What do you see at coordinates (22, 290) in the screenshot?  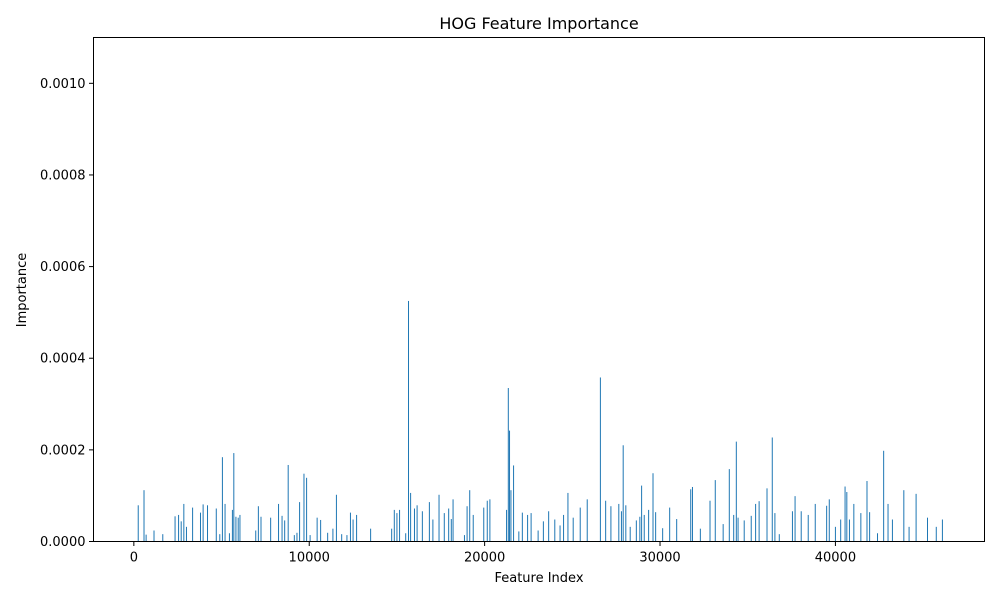 I see `y-axis-label: Importance` at bounding box center [22, 290].